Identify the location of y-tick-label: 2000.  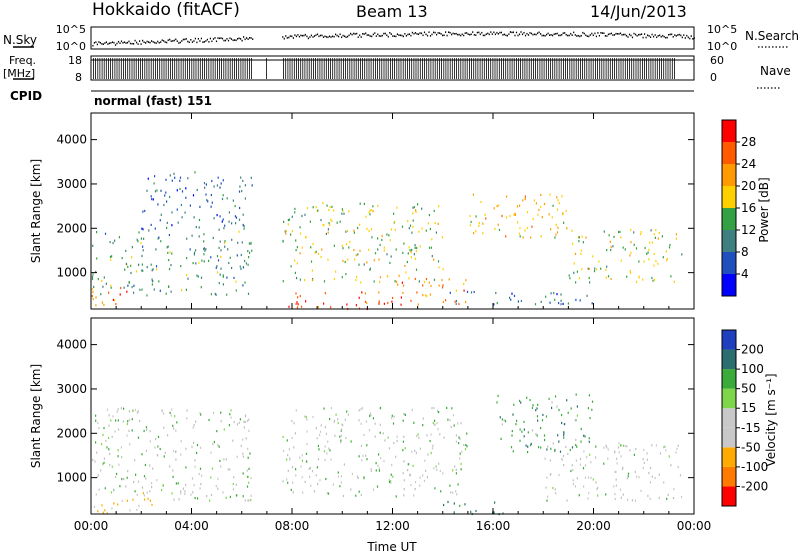
(71, 433).